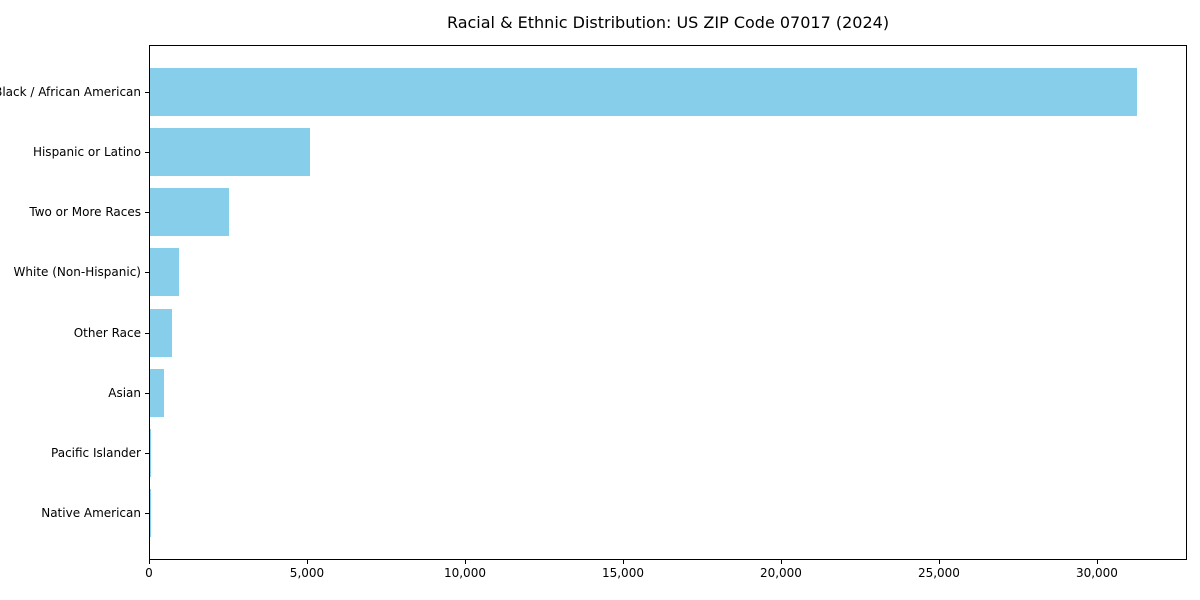  What do you see at coordinates (780, 573) in the screenshot?
I see `x-tick-label: 20,000` at bounding box center [780, 573].